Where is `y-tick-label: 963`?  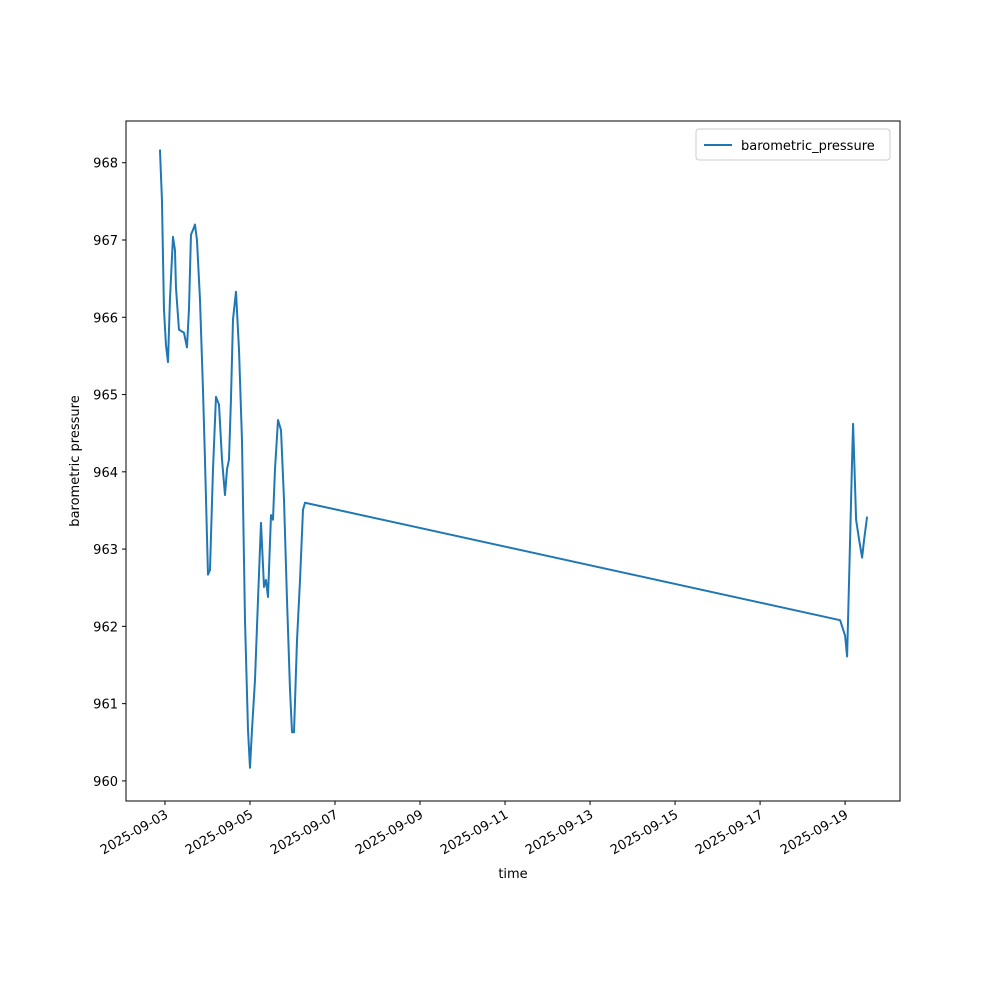
y-tick-label: 963 is located at coordinates (105, 550).